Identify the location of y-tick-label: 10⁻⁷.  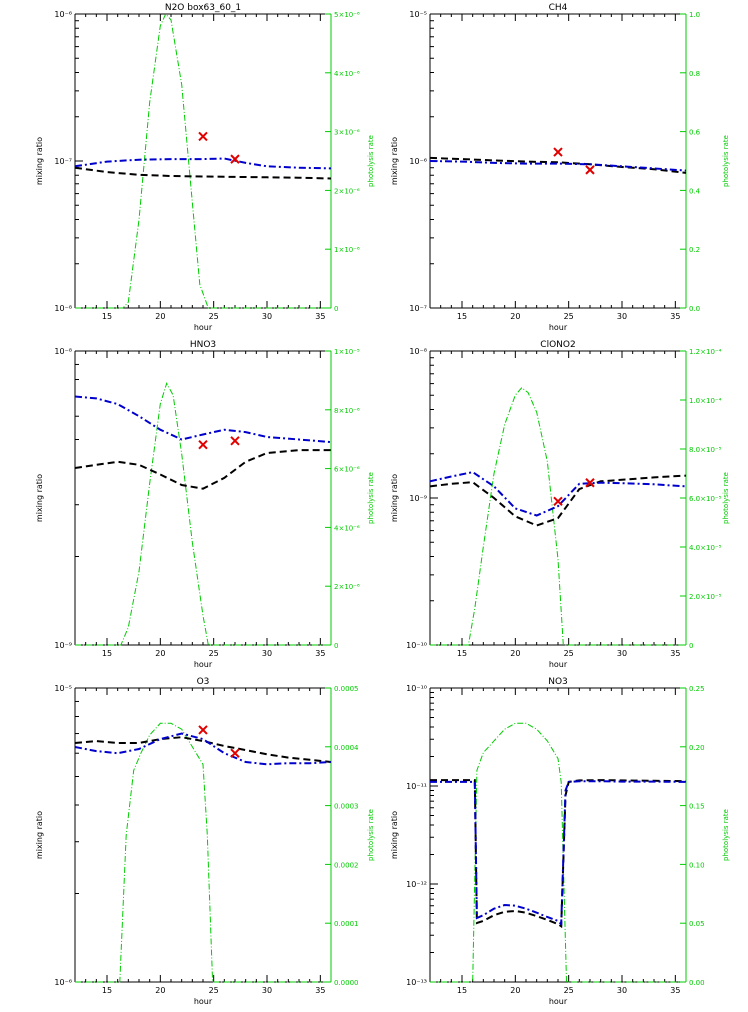
(418, 308).